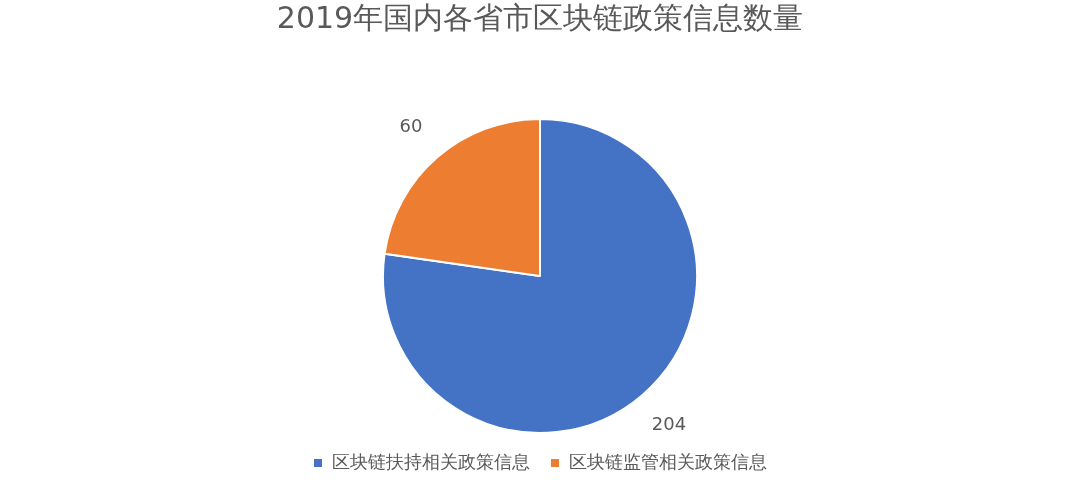  Describe the element at coordinates (411, 125) in the screenshot. I see `data-label: 60` at that location.